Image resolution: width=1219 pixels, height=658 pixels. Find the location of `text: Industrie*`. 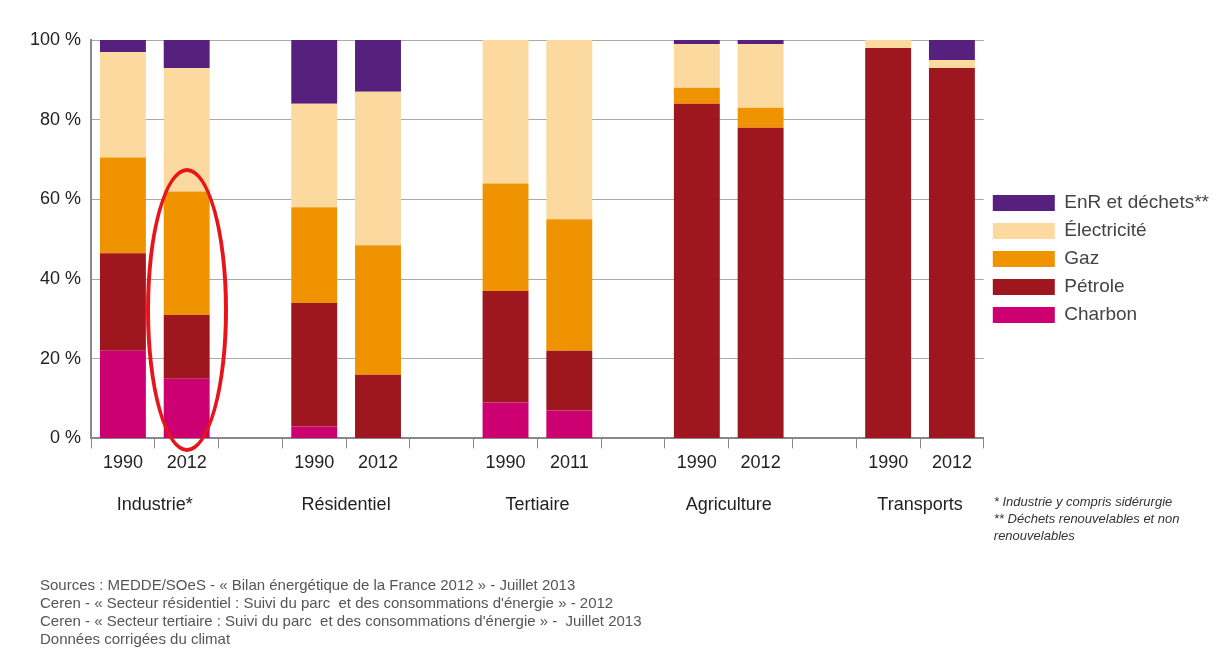

text: Industrie* is located at coordinates (154, 504).